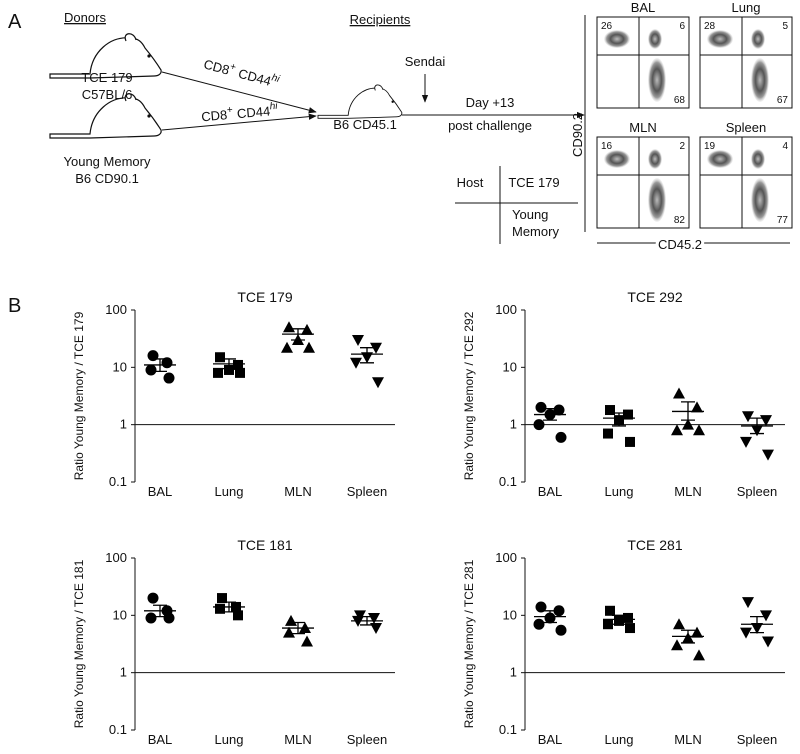  I want to click on panel-label: A, so click(15, 22).